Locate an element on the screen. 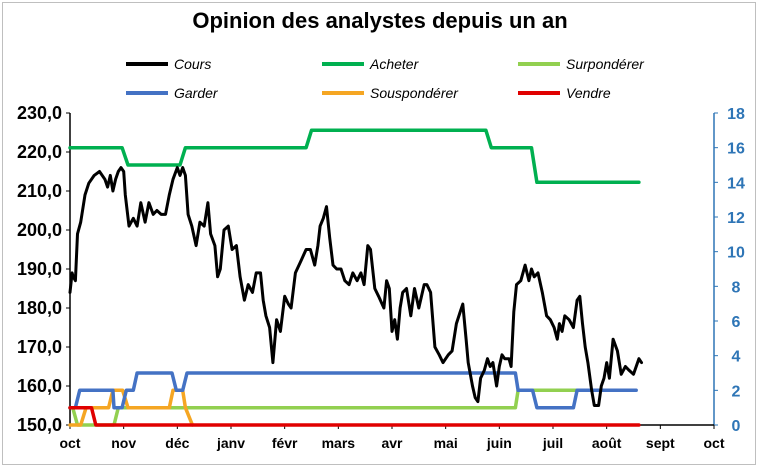  right-axis-tick-label: 14 is located at coordinates (736, 183).